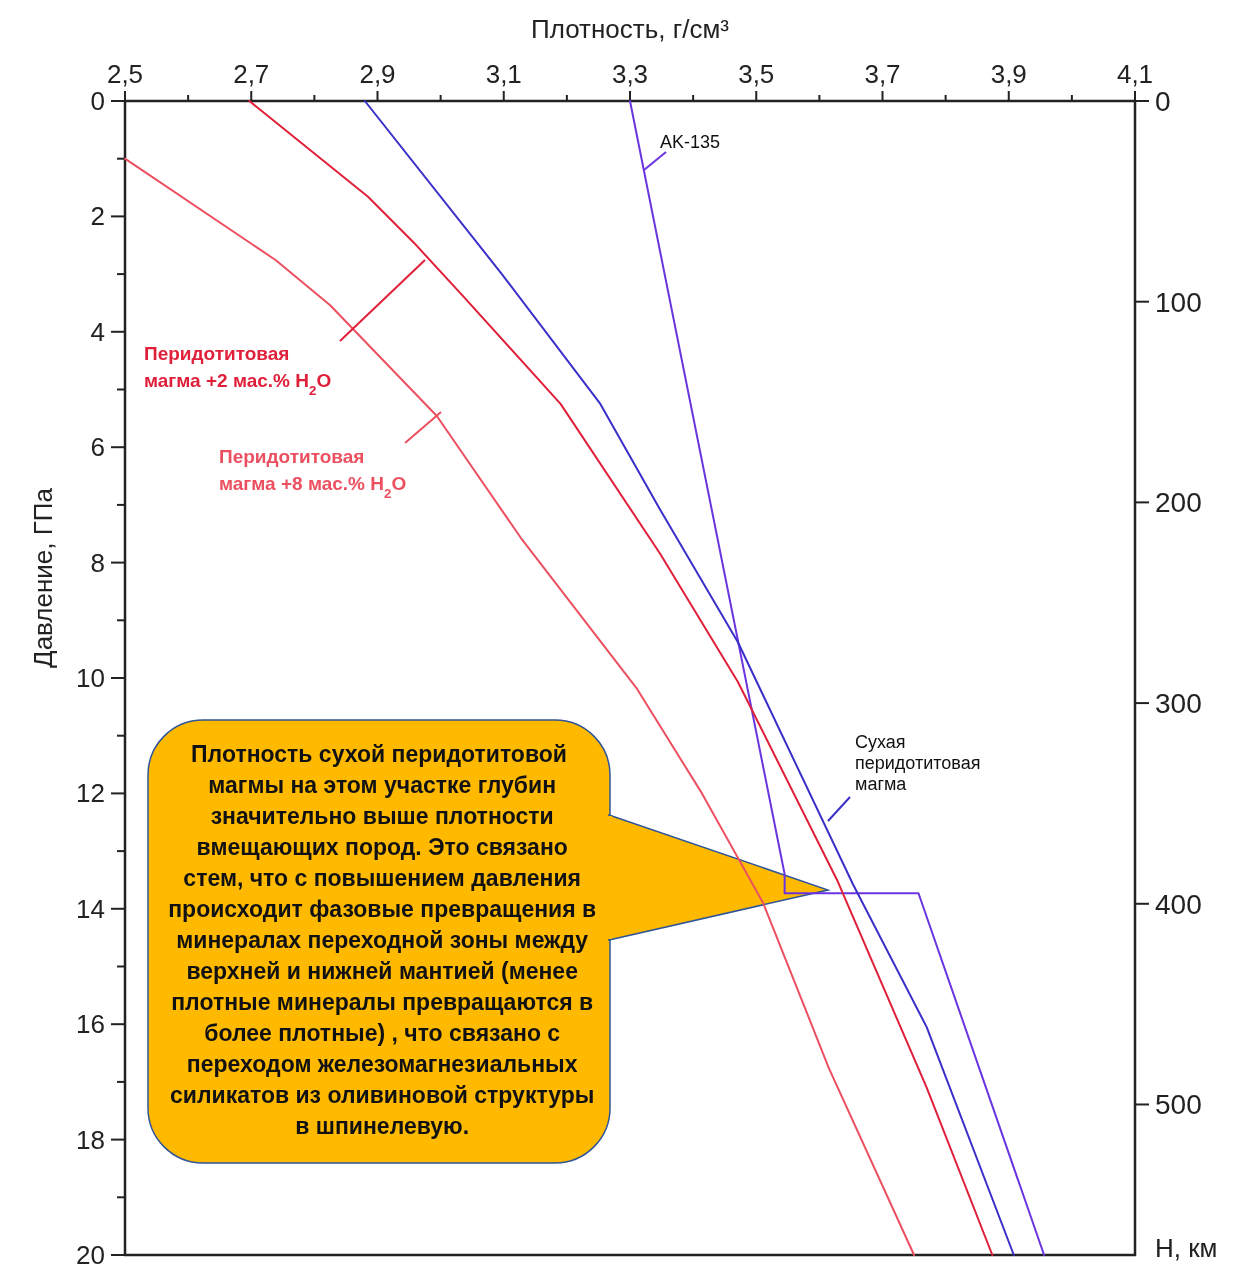  Describe the element at coordinates (97, 101) in the screenshot. I see `y-tick-label: 0` at that location.